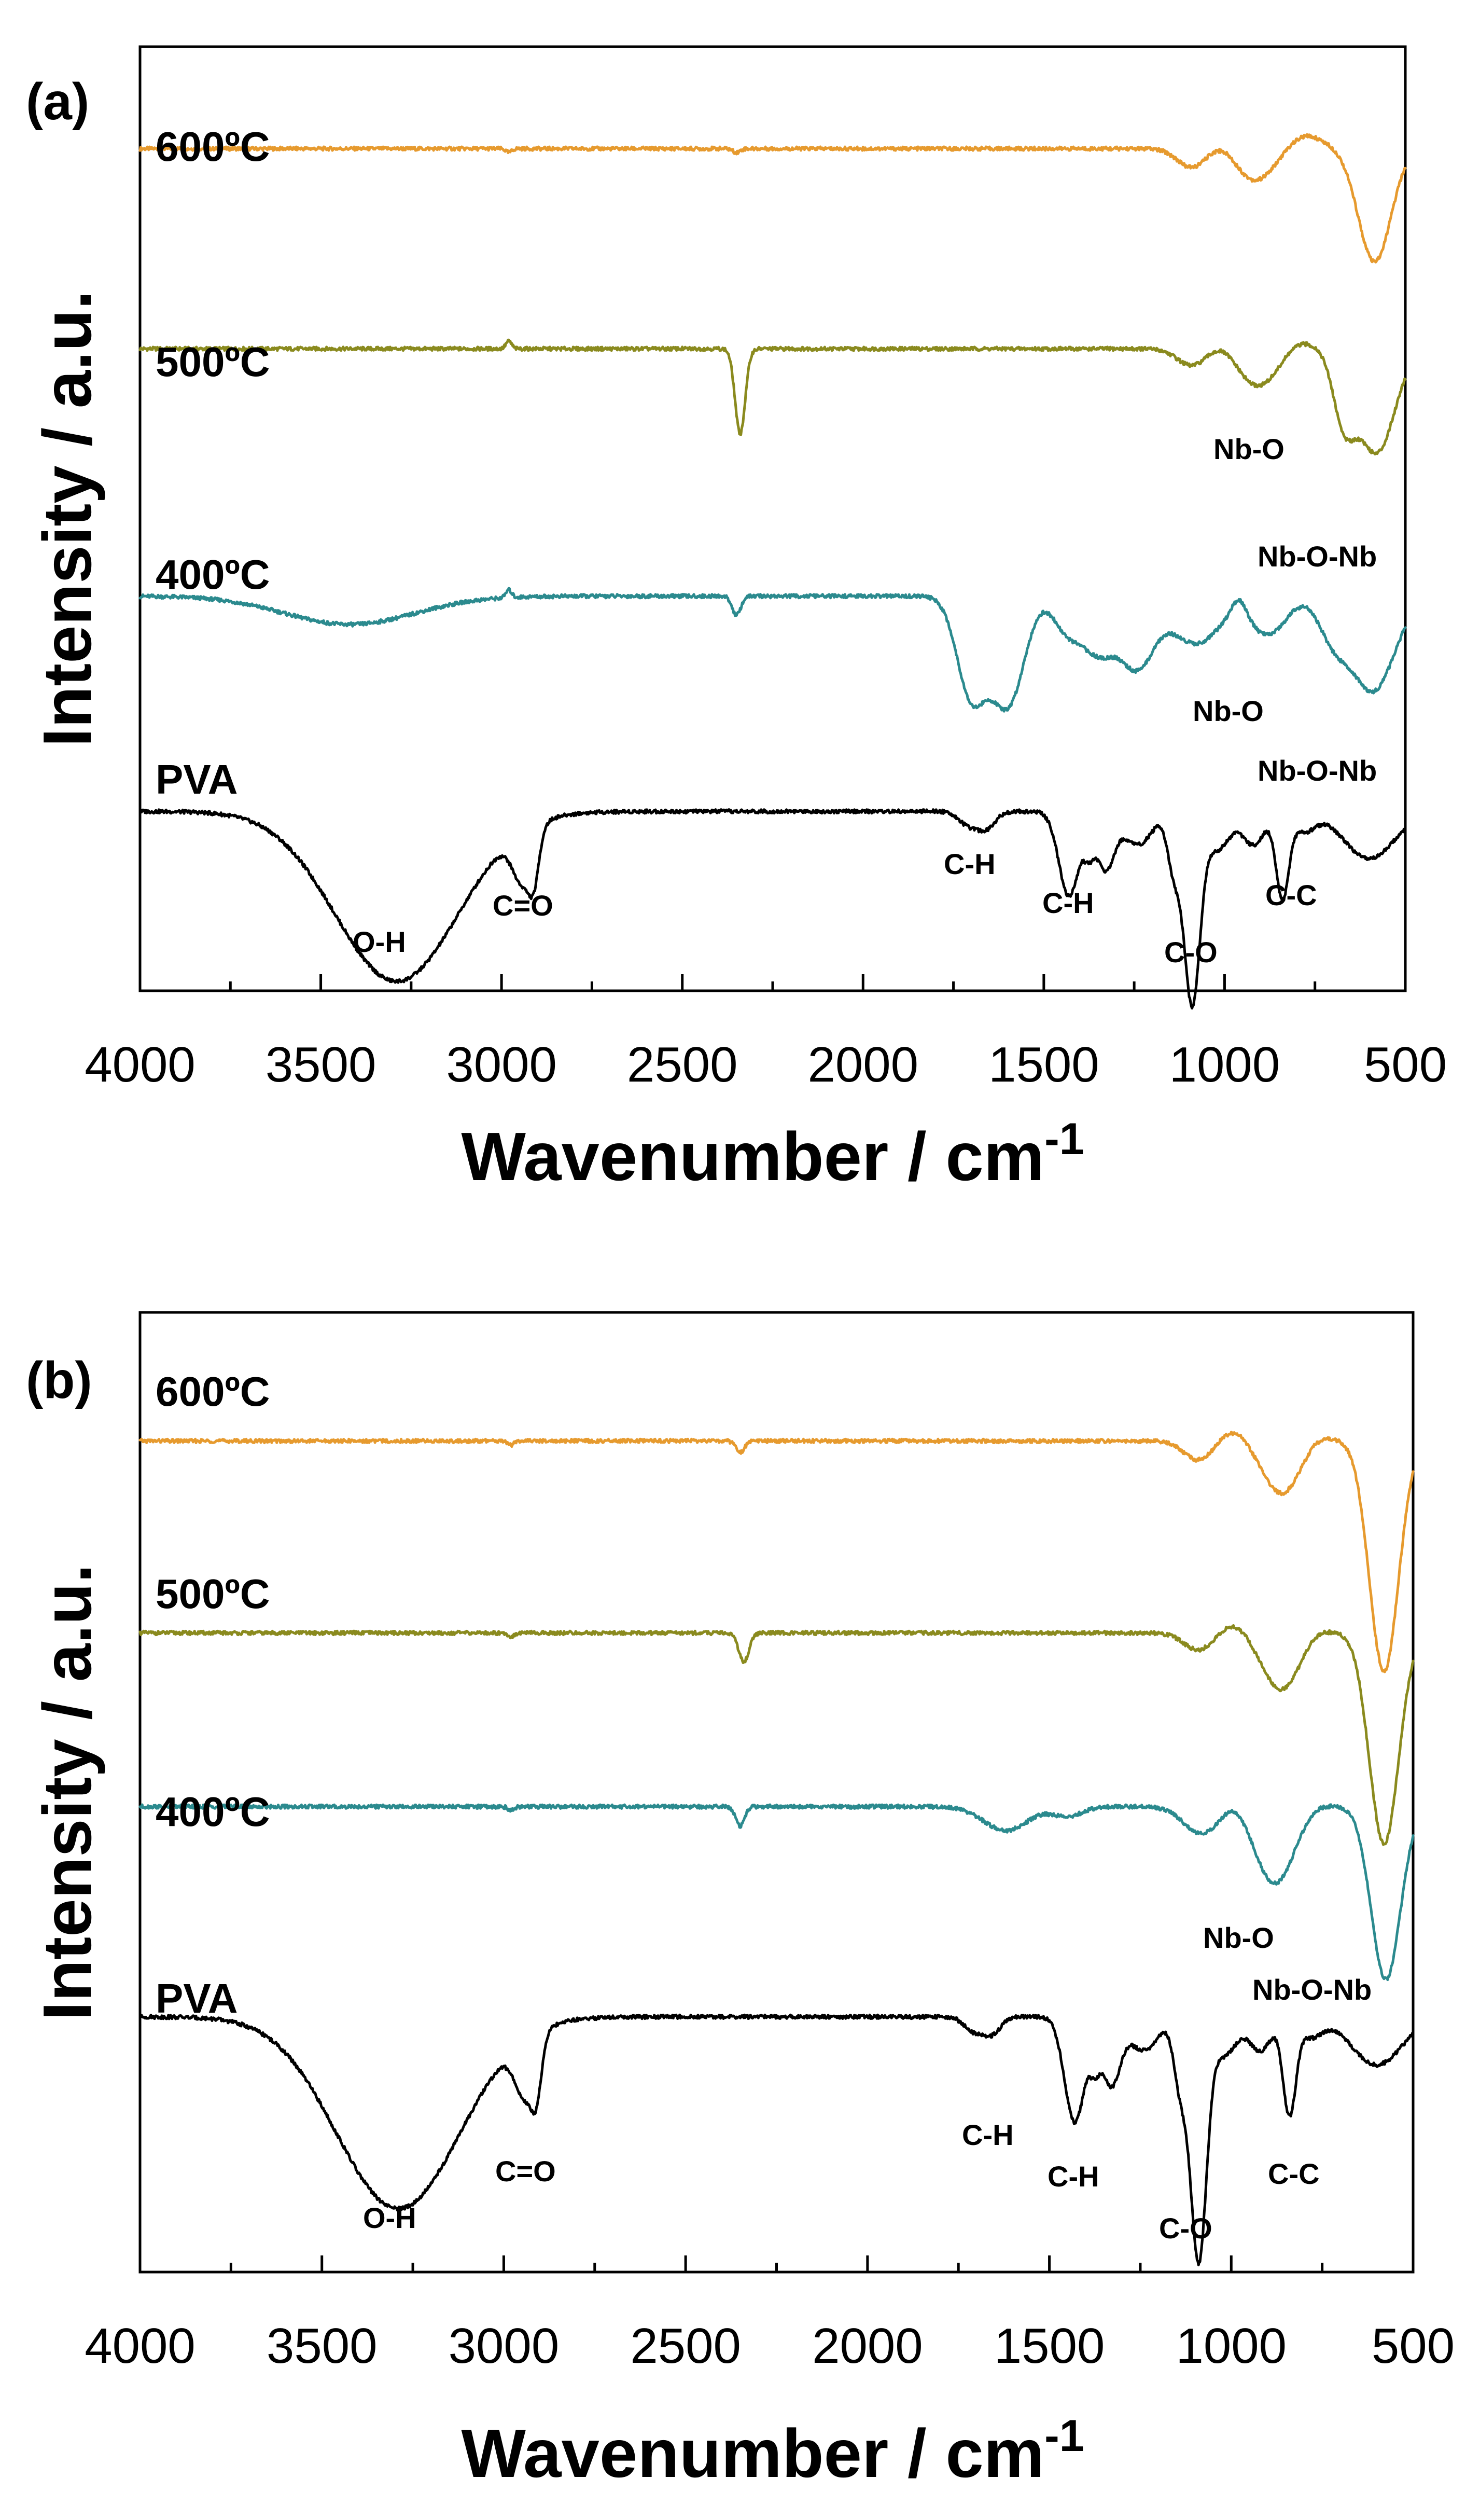 This screenshot has height=2520, width=1480. Describe the element at coordinates (1068, 903) in the screenshot. I see `annotation-c-h-2-a: C-H` at that location.